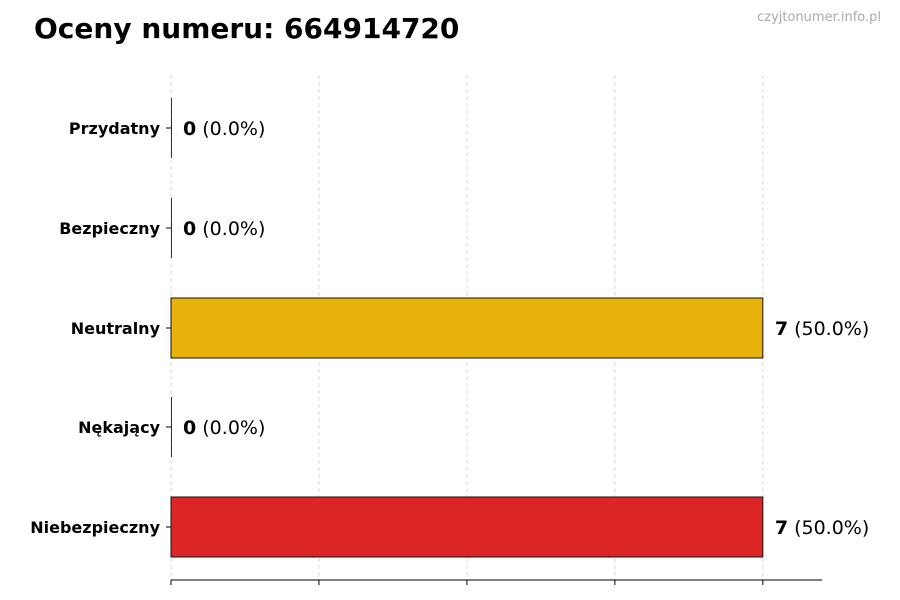 This screenshot has height=600, width=900. What do you see at coordinates (819, 17) in the screenshot?
I see `watermark: czyjtonumer.info.pl` at bounding box center [819, 17].